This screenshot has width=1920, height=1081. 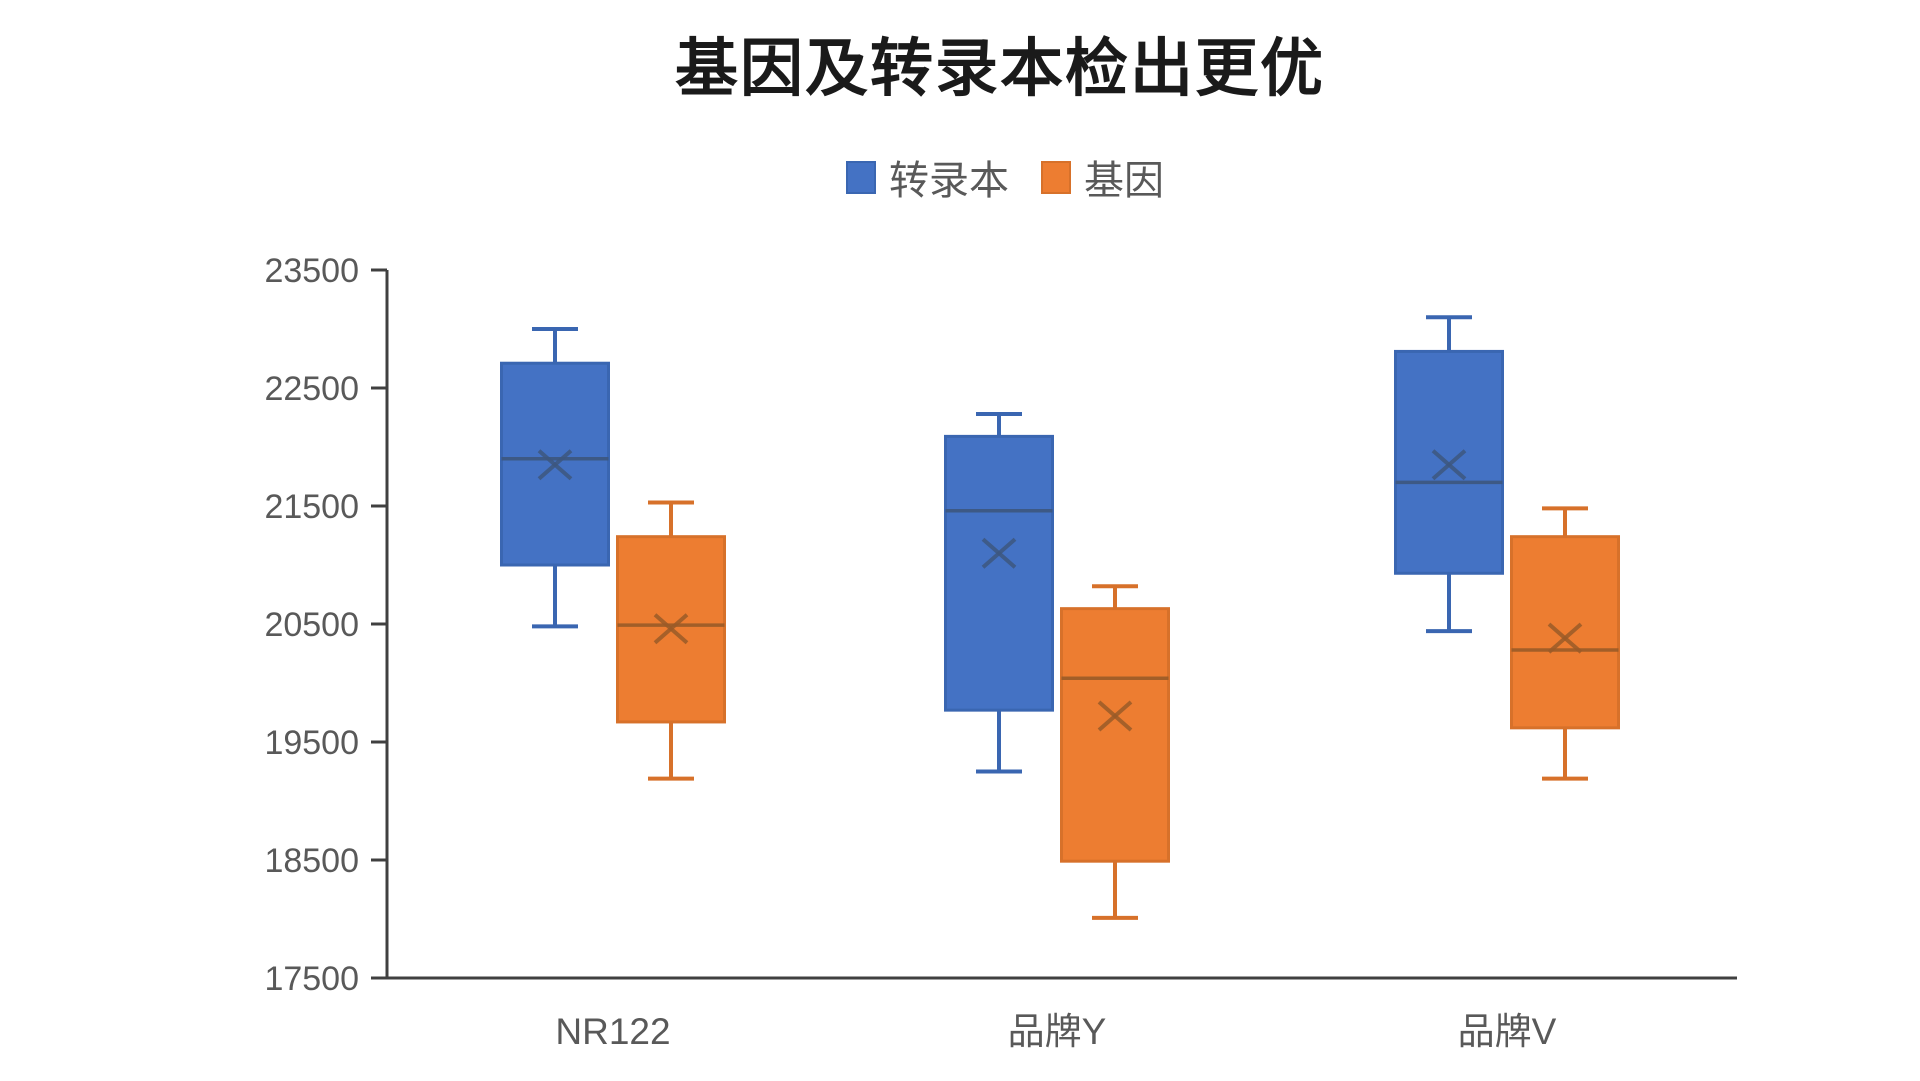 What do you see at coordinates (311, 979) in the screenshot?
I see `y-tick-label: 17500` at bounding box center [311, 979].